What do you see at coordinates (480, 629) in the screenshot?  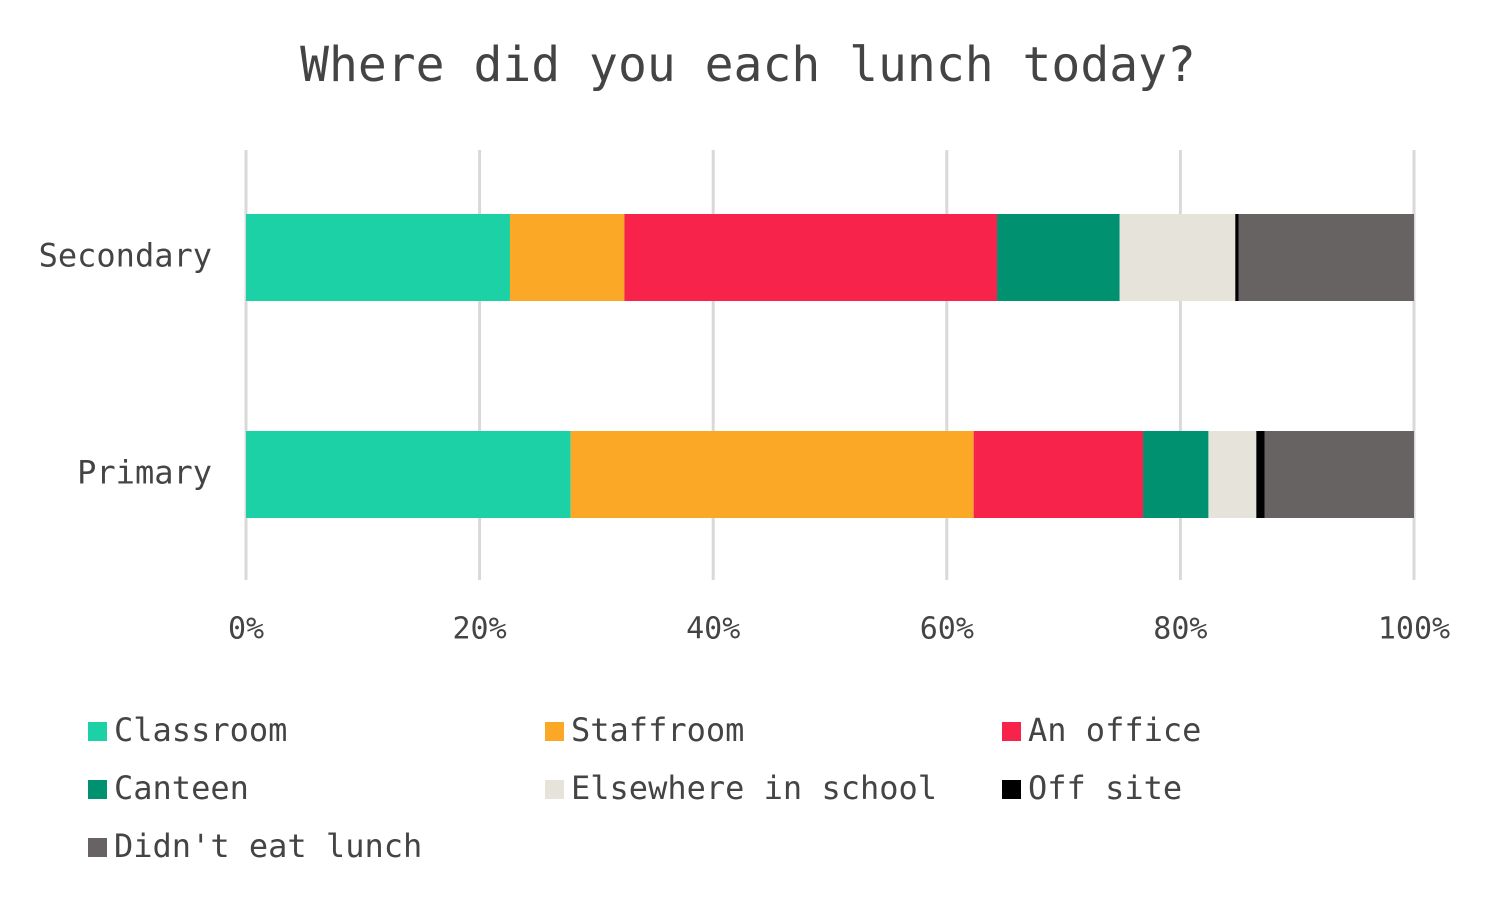 I see `x-tick-label: 20%` at bounding box center [480, 629].